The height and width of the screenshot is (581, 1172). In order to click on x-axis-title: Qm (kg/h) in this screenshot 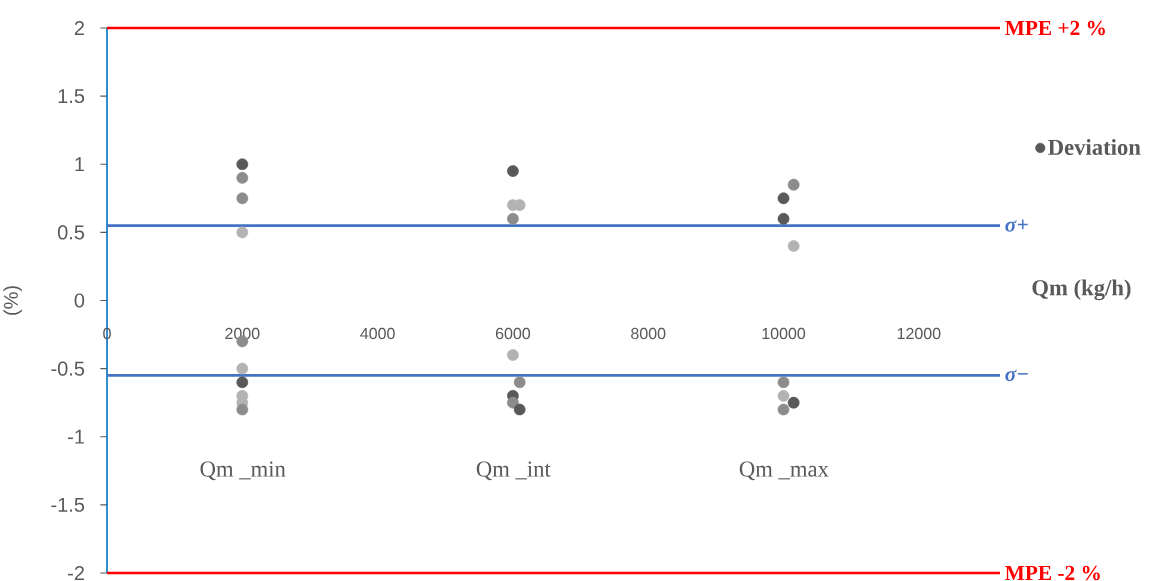, I will do `click(1081, 290)`.